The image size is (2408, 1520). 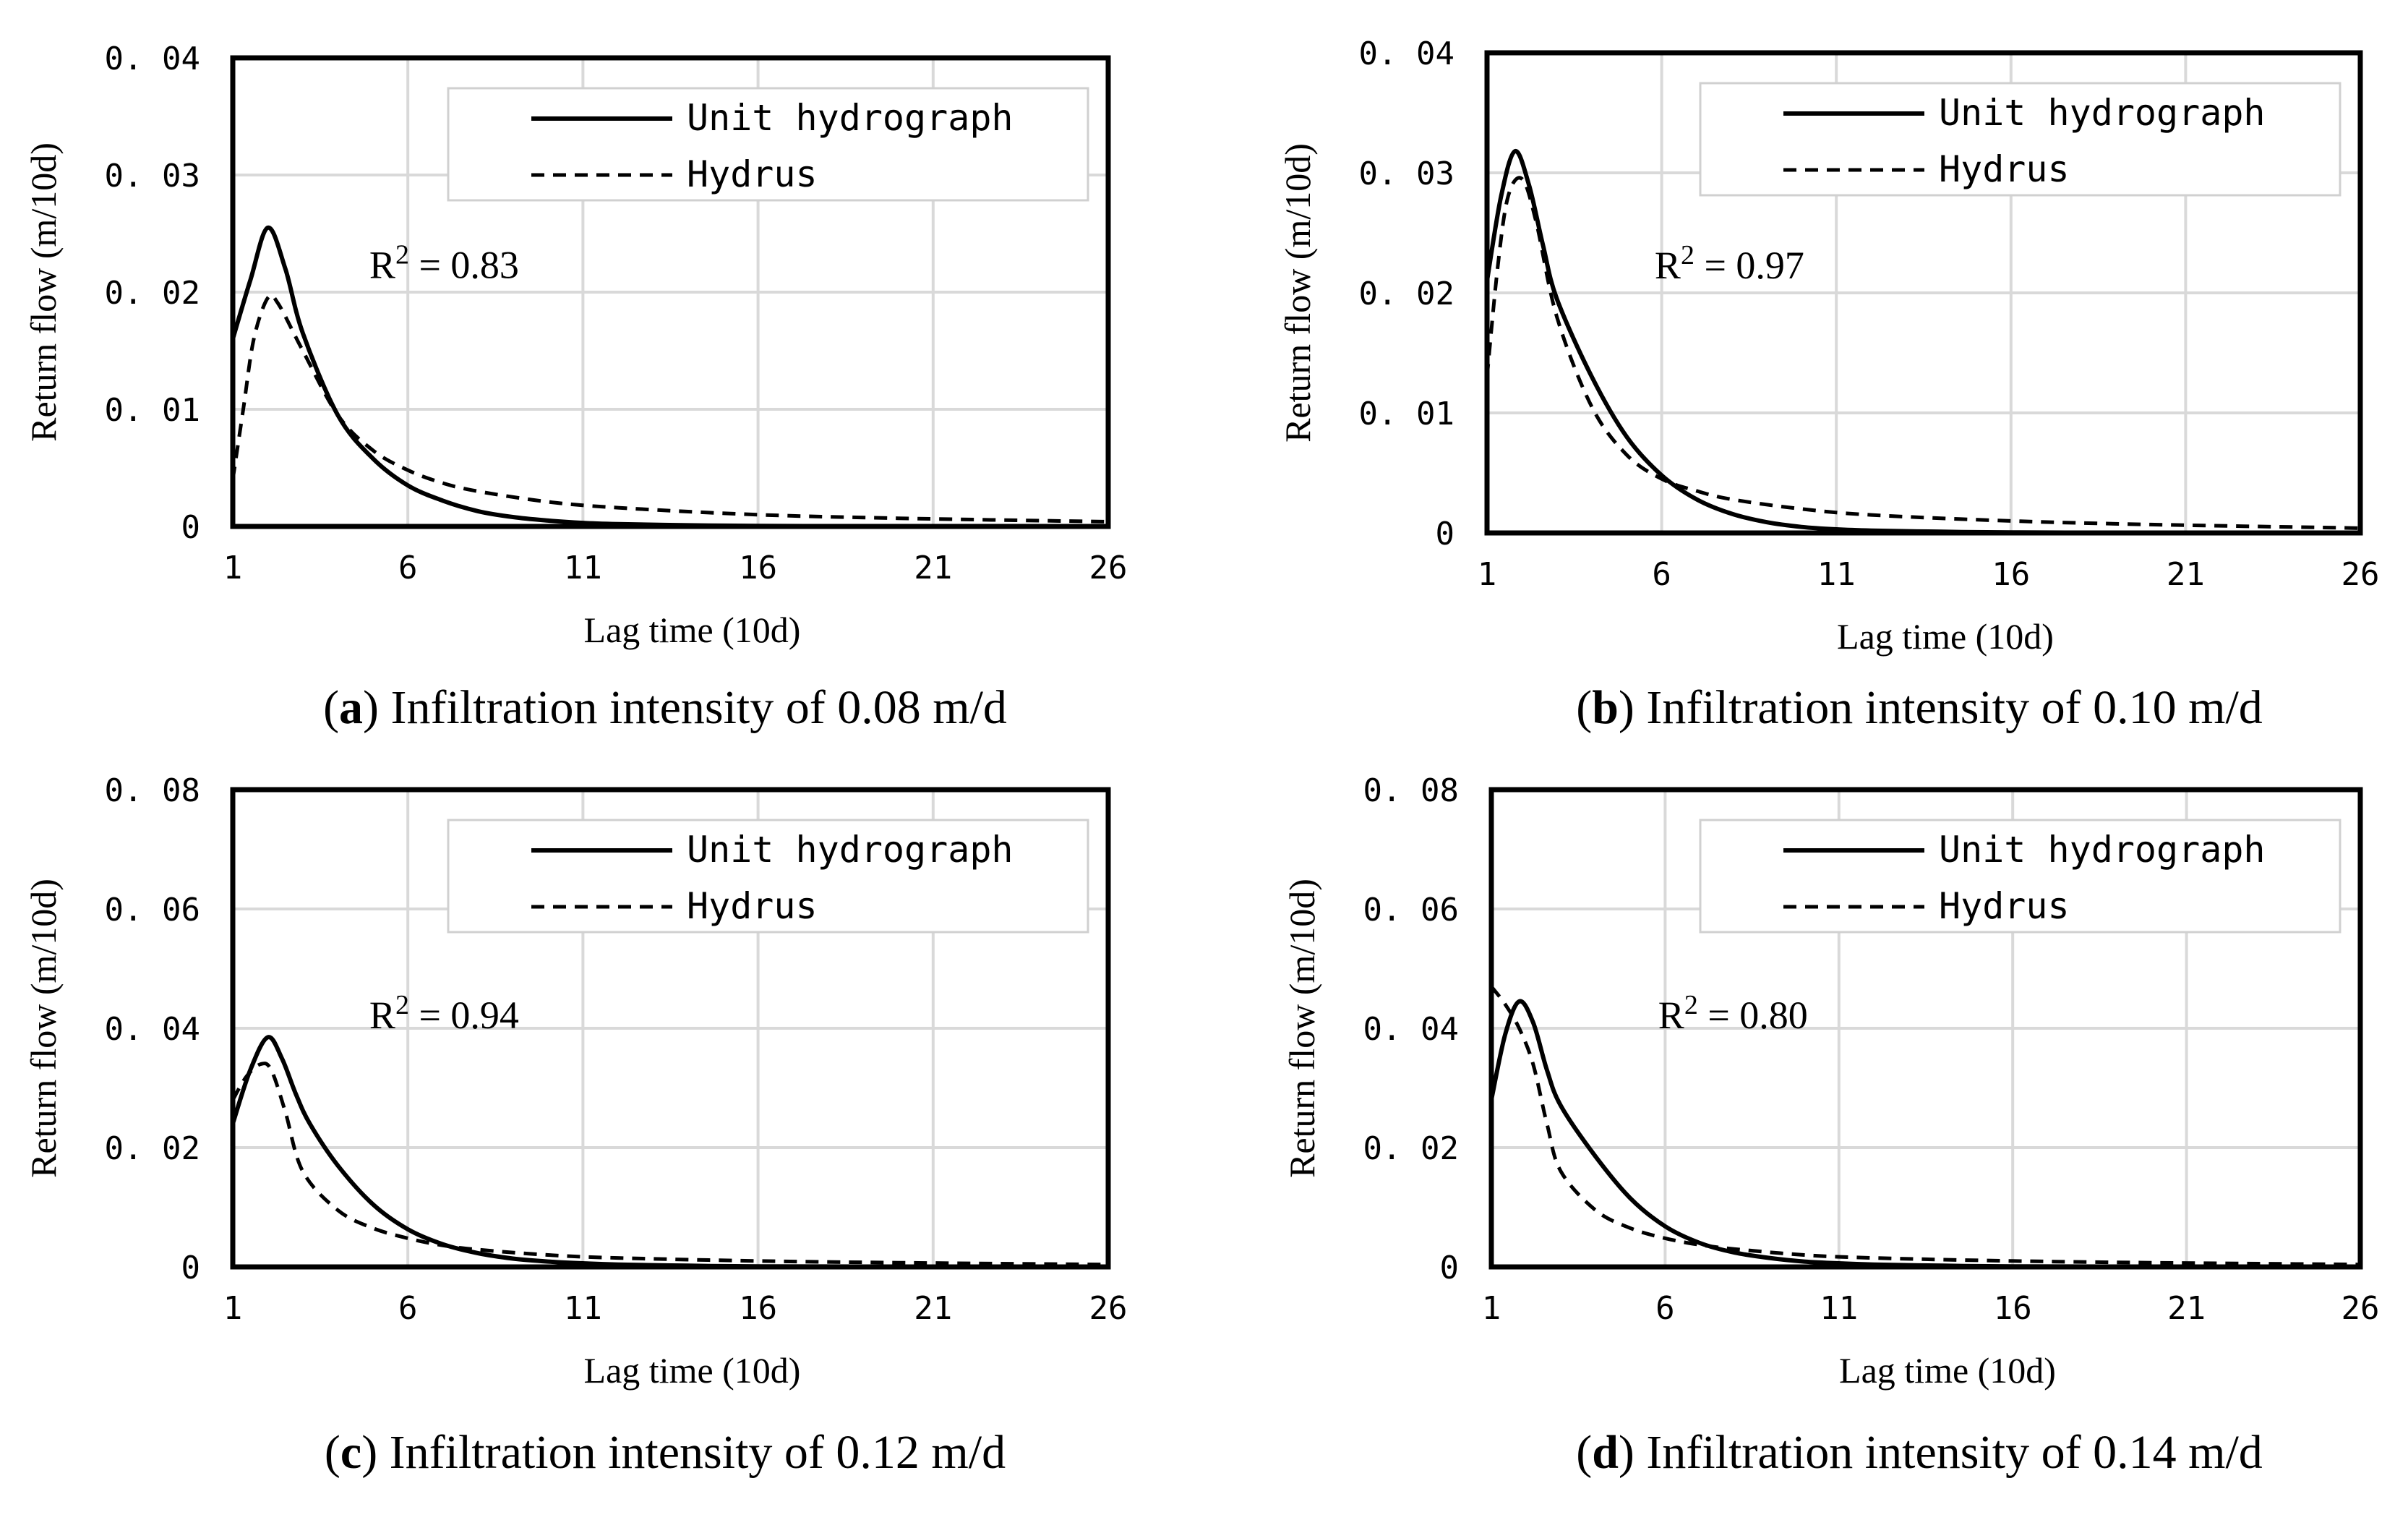 I want to click on caption-text: Infiltration intensity of 0.08 m/d, so click(x=699, y=707).